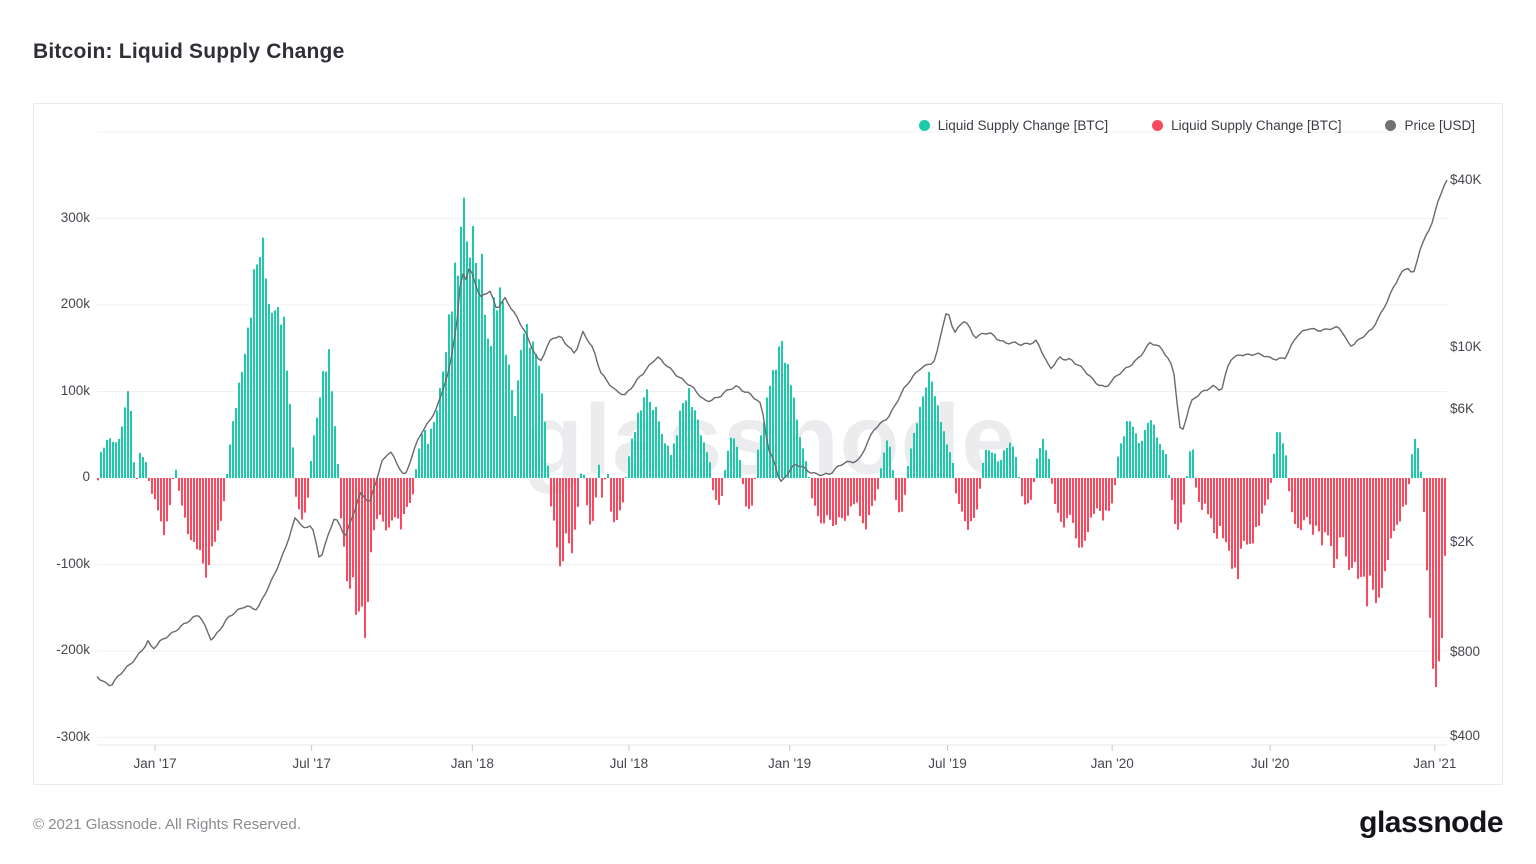 This screenshot has height=864, width=1536. I want to click on x-tick-label: Jan '19, so click(789, 763).